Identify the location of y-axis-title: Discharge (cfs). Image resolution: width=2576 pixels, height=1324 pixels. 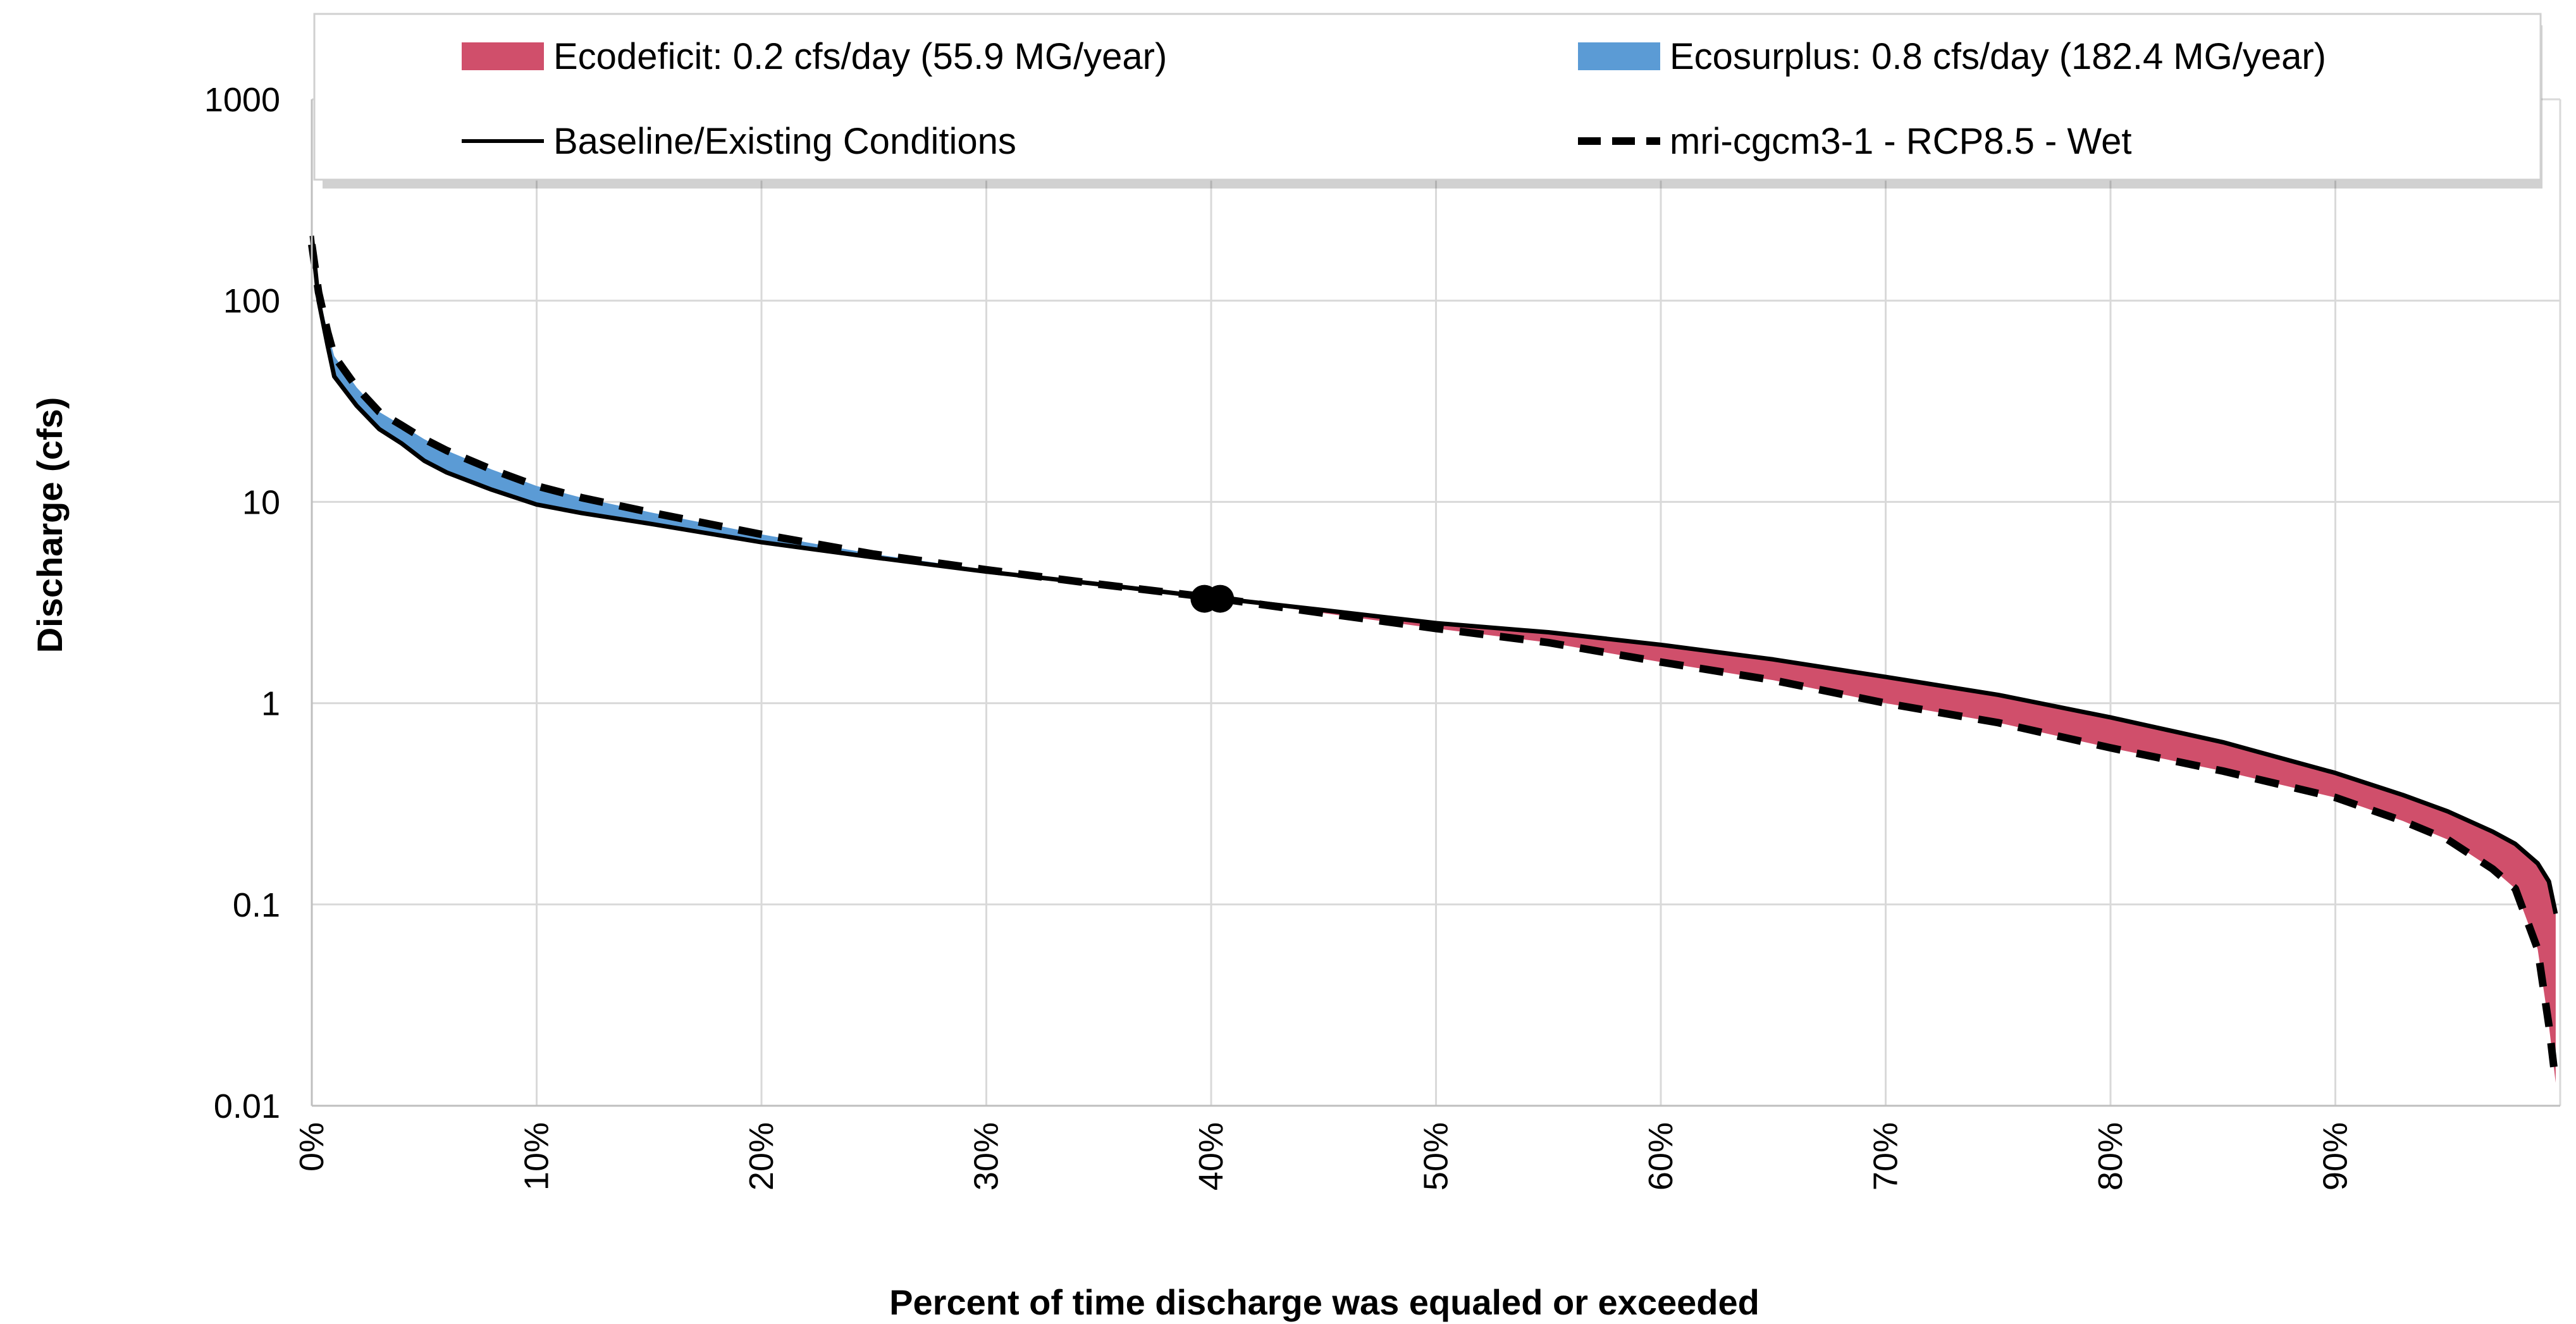
(50, 525).